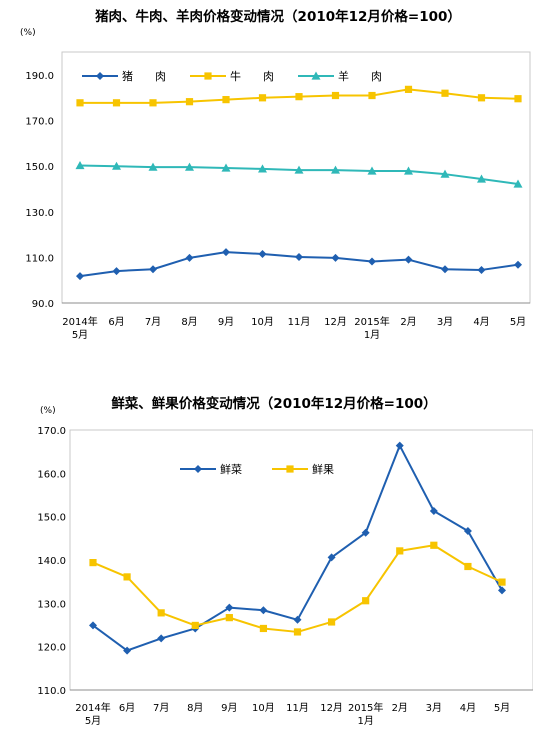 This screenshot has width=533, height=743. Describe the element at coordinates (39, 167) in the screenshot. I see `meat-y-tick-label: 150.0` at that location.